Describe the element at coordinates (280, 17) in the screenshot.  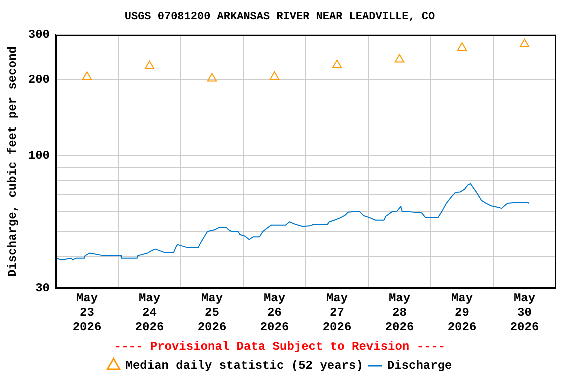
I see `chart-title: USGS 07081200 ARKANSAS RIVER NEAR LEADVILLE, CO` at that location.